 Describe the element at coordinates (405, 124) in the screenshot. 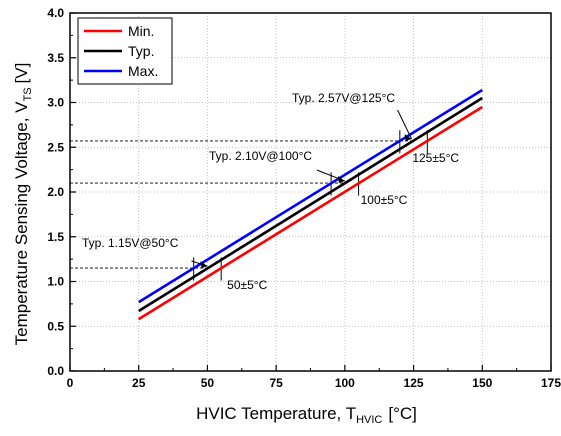

I see `annotation-arrow` at that location.